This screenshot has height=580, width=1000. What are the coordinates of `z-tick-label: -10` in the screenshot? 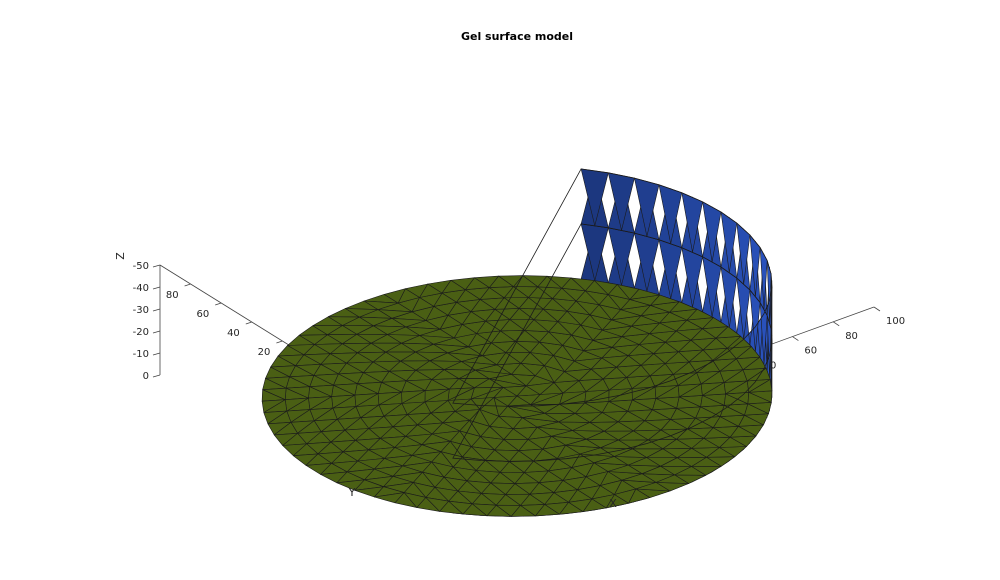 It's located at (141, 354).